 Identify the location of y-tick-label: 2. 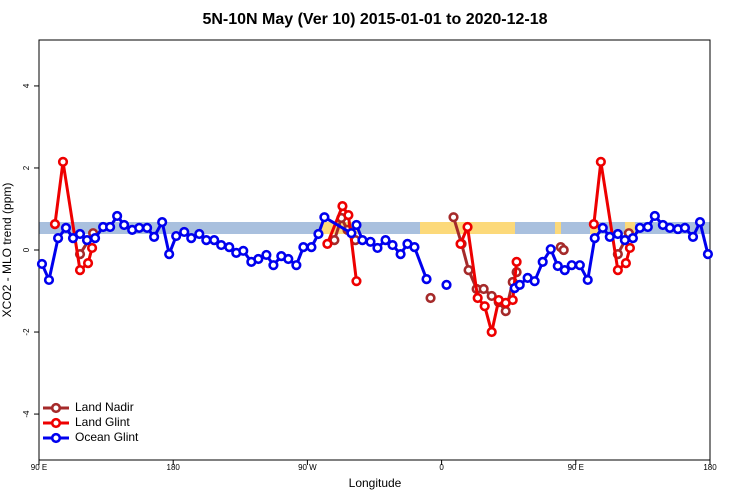
(26, 167).